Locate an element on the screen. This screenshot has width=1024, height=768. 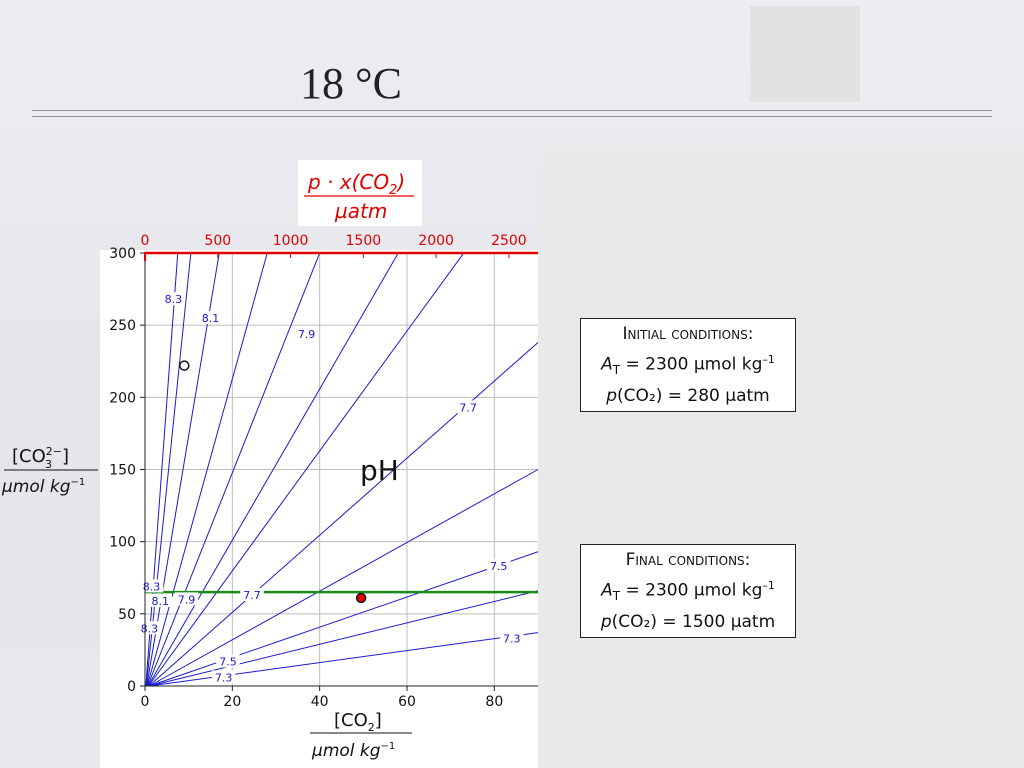
top-label-background is located at coordinates (360, 193).